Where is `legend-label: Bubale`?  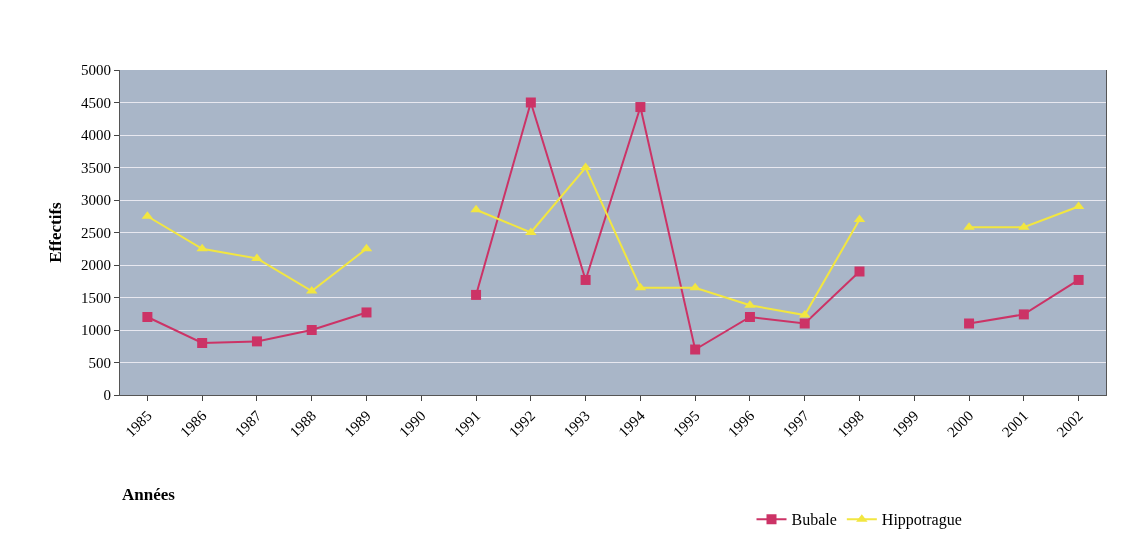 legend-label: Bubale is located at coordinates (814, 520).